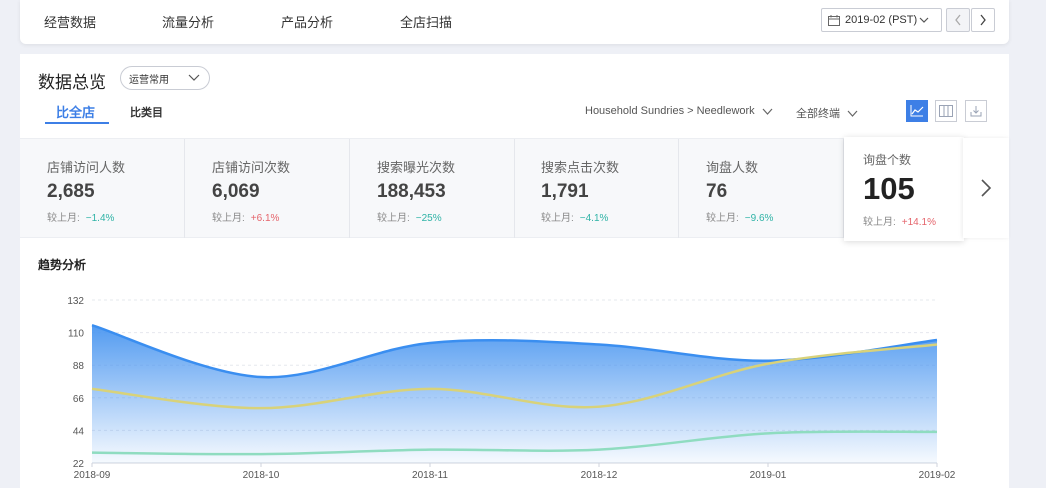 This screenshot has width=1046, height=488. I want to click on metric-comparison: 较上月: −25%, so click(409, 216).